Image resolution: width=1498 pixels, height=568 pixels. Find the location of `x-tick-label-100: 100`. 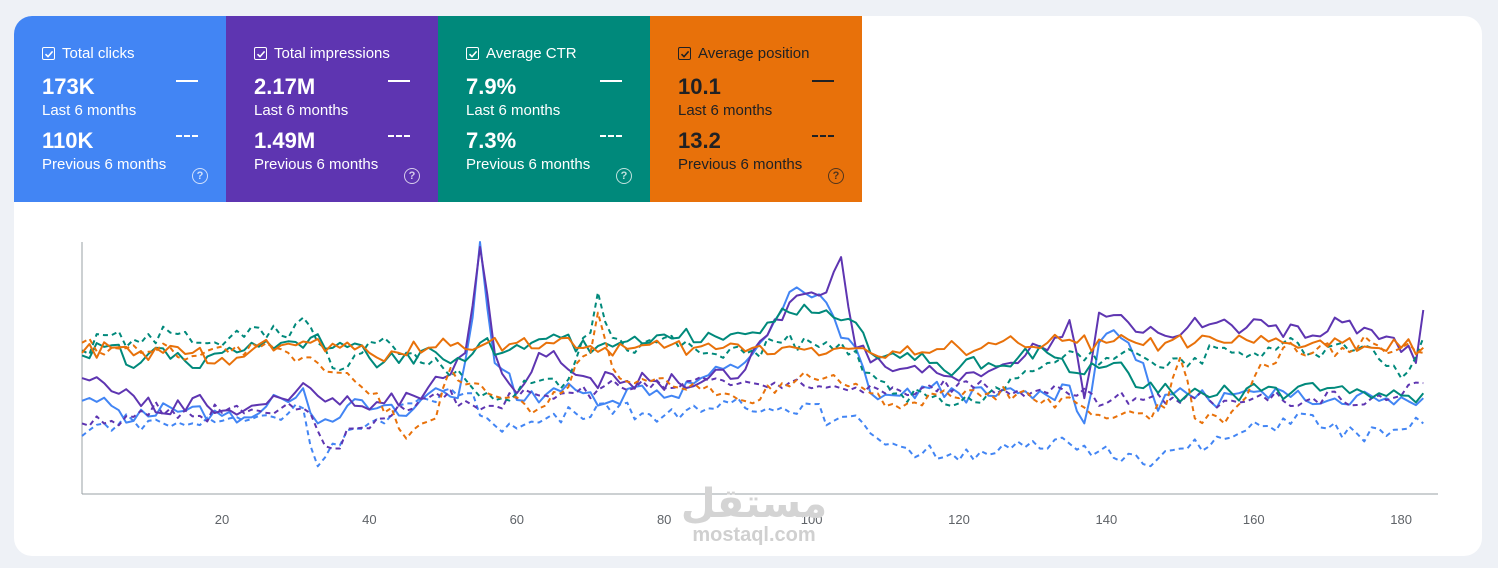

x-tick-label-100: 100 is located at coordinates (812, 519).